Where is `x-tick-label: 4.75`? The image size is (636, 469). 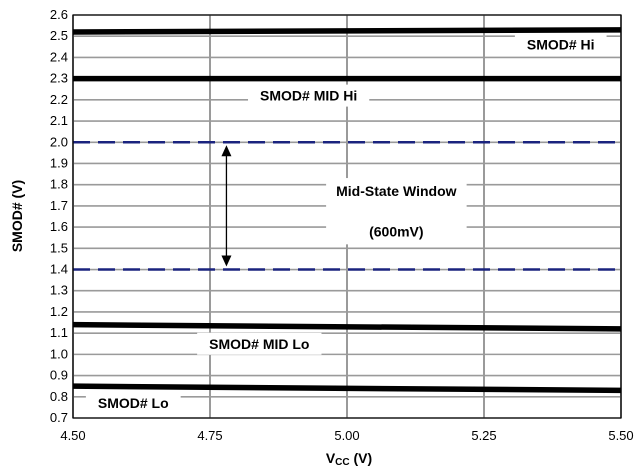 x-tick-label: 4.75 is located at coordinates (209, 435).